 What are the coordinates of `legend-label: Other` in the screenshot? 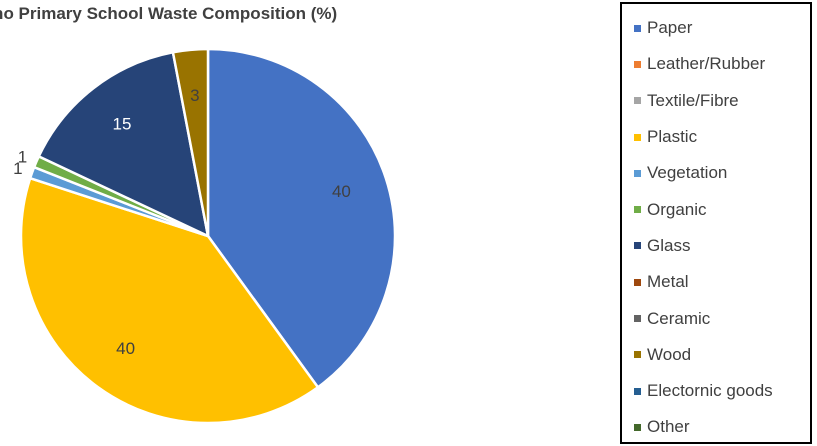 It's located at (668, 427).